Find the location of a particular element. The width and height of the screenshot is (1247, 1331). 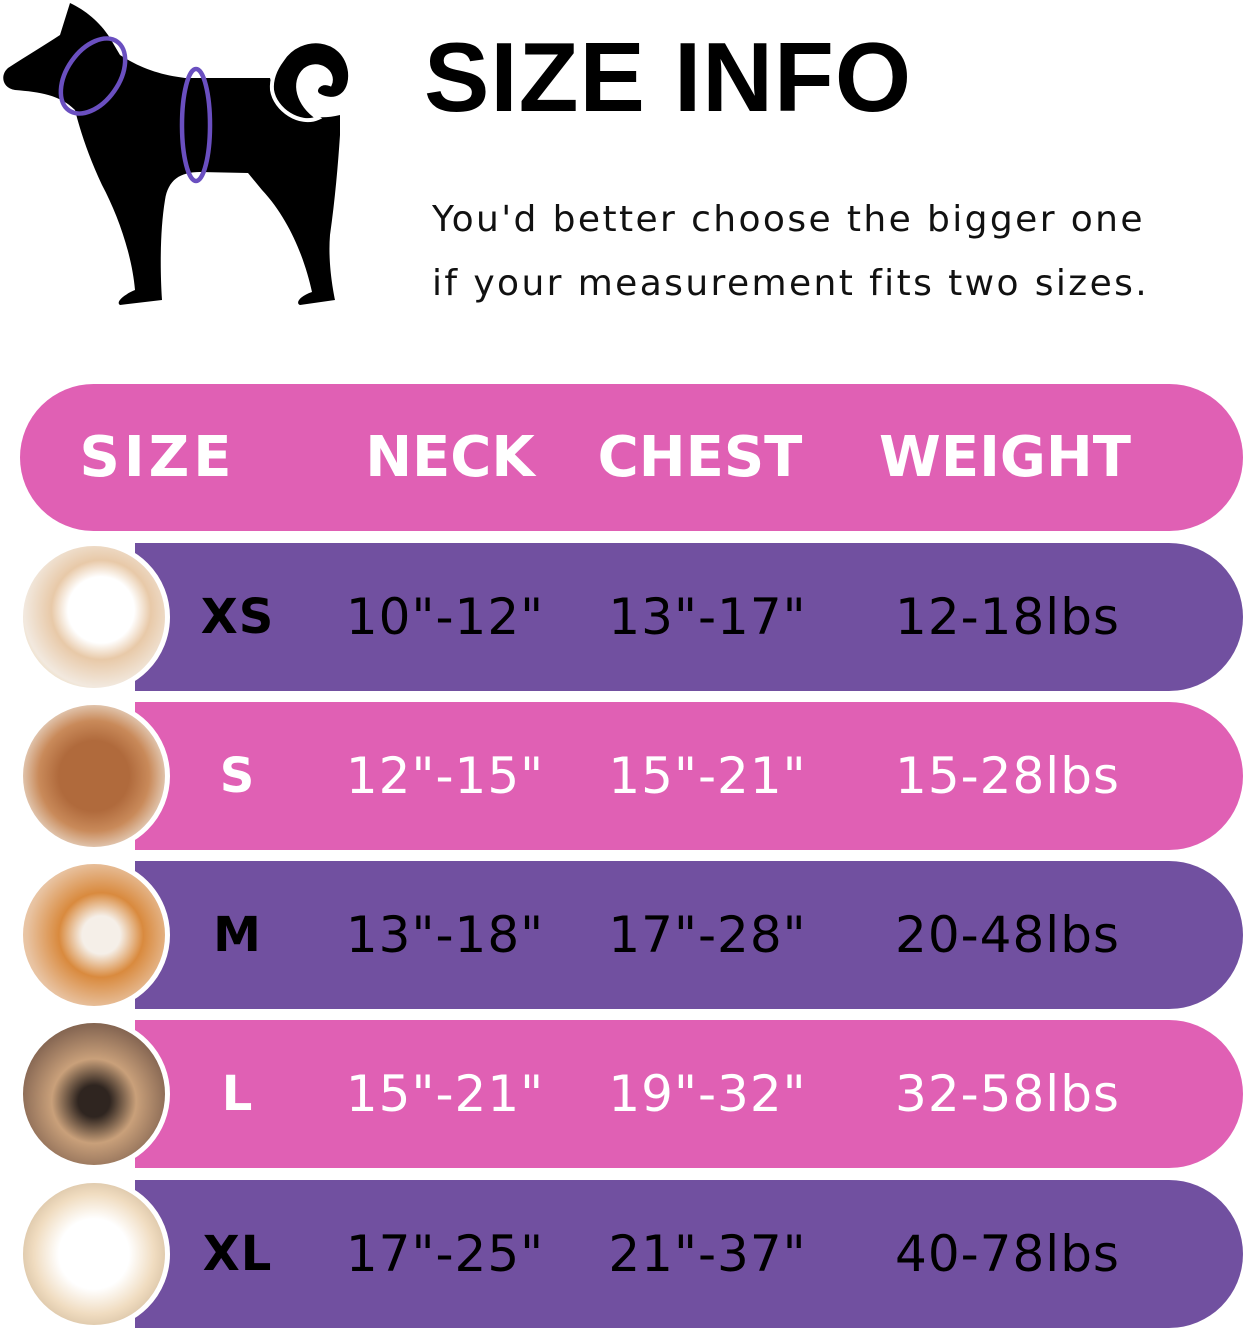

size-advice-line: You'd better choose the bigger one is located at coordinates (788, 219).